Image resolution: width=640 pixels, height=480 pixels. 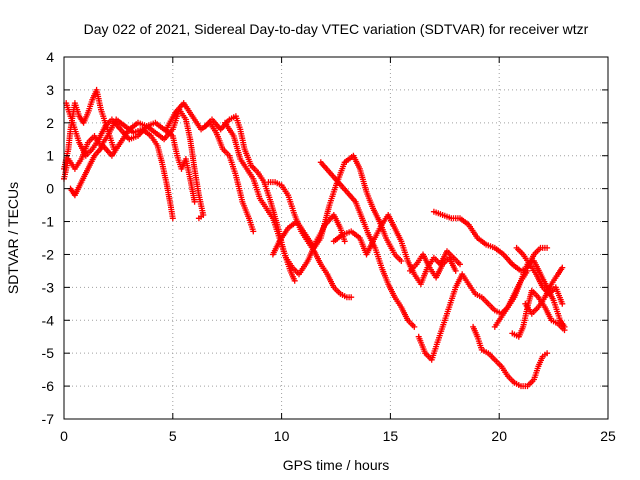 I want to click on x-tick-label: 20, so click(x=499, y=436).